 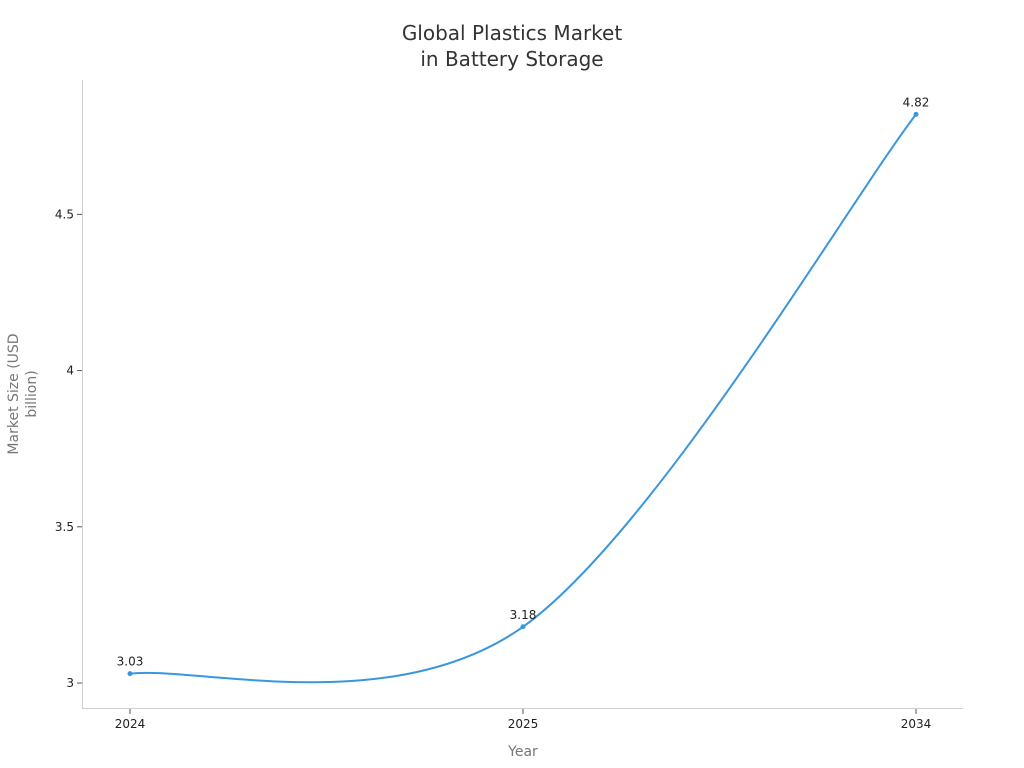 I want to click on data-label: 3.18, so click(x=523, y=615).